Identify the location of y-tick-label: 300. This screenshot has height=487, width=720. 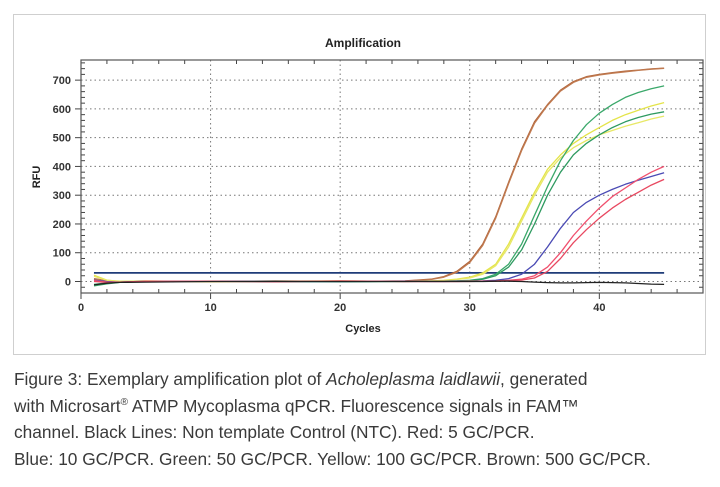
(62, 196).